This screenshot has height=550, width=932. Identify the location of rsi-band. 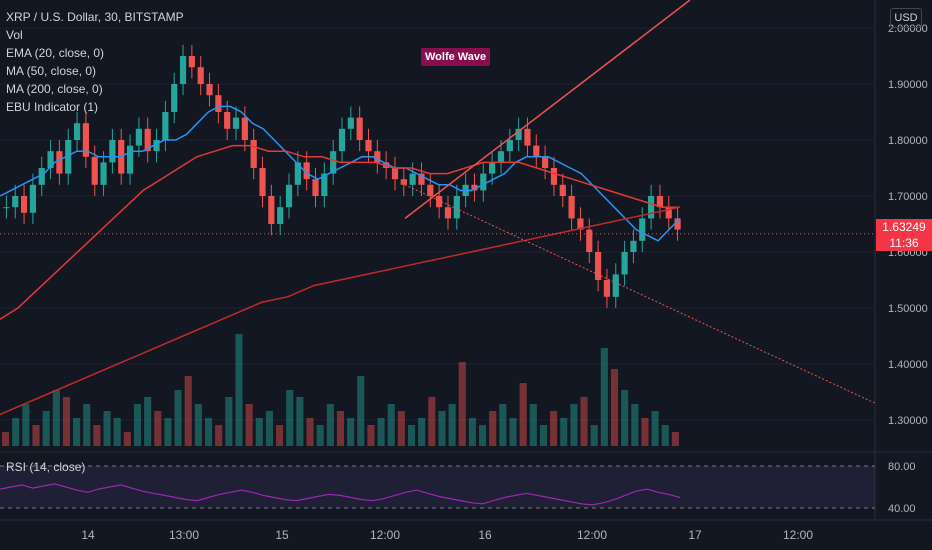
(437, 487).